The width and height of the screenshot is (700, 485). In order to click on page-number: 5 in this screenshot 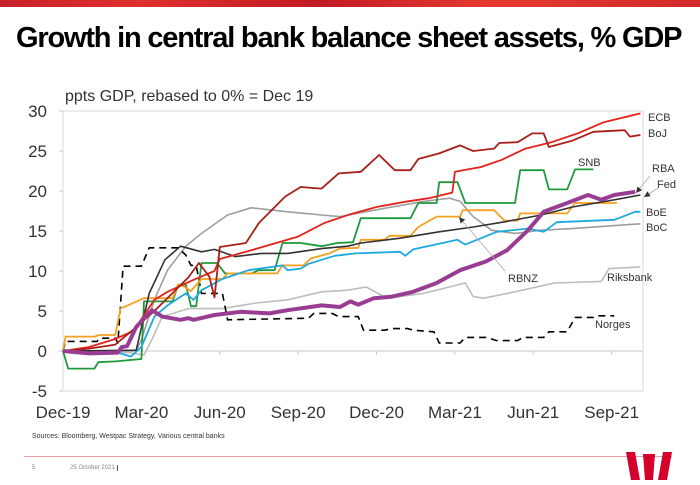, I will do `click(34, 468)`.